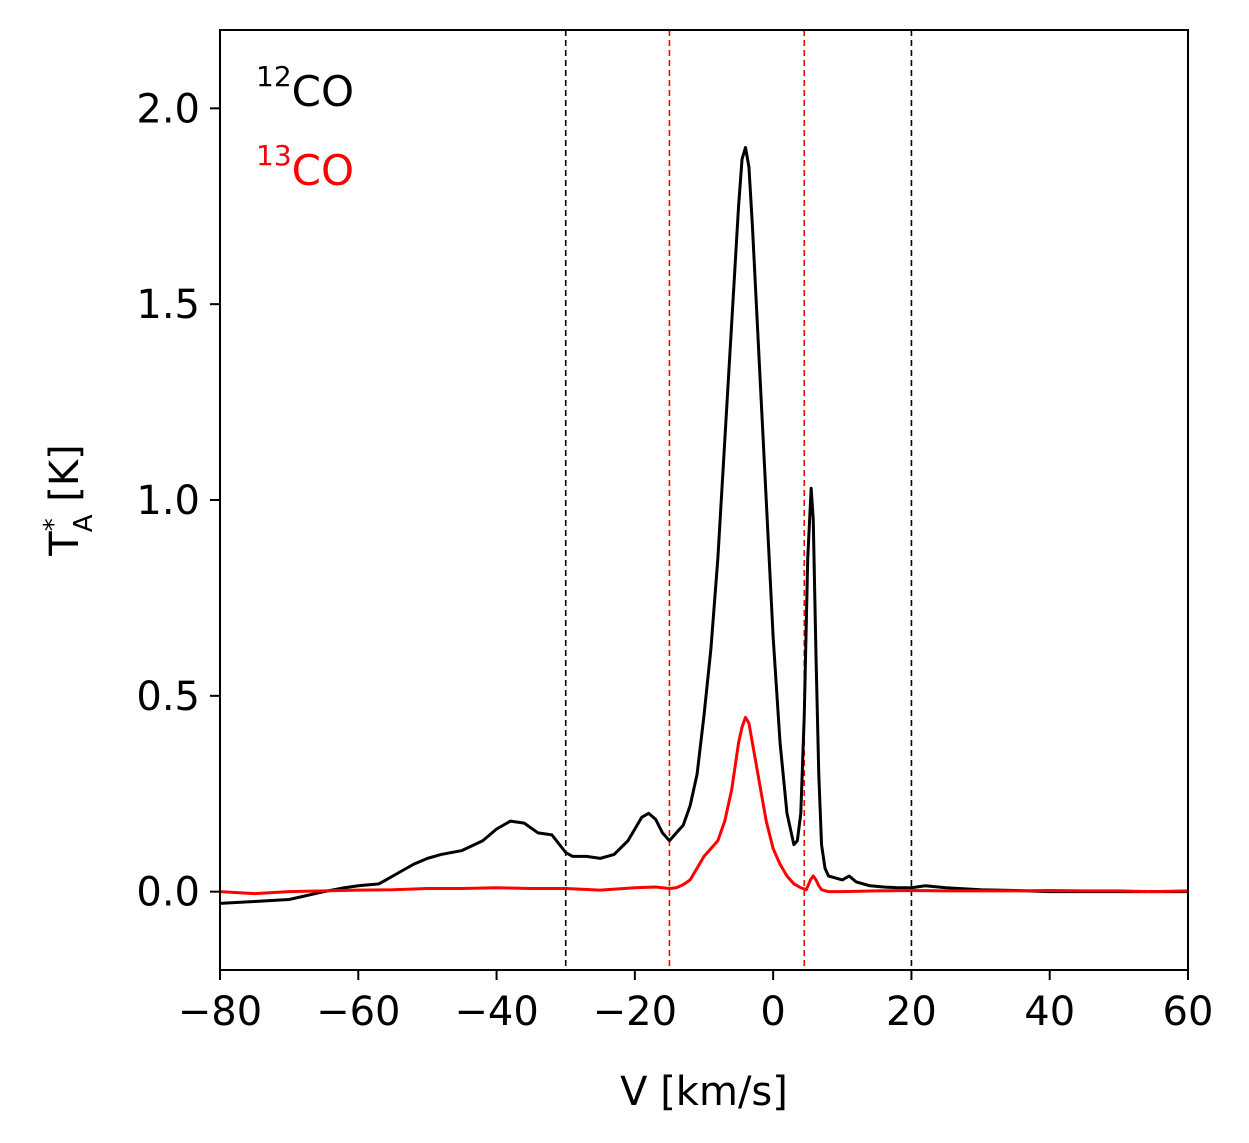  I want to click on x-tick-label: 20, so click(911, 1012).